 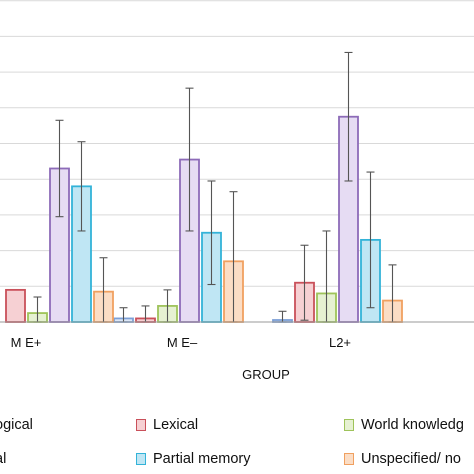 I want to click on x-axis-title: GROUP, so click(x=266, y=374).